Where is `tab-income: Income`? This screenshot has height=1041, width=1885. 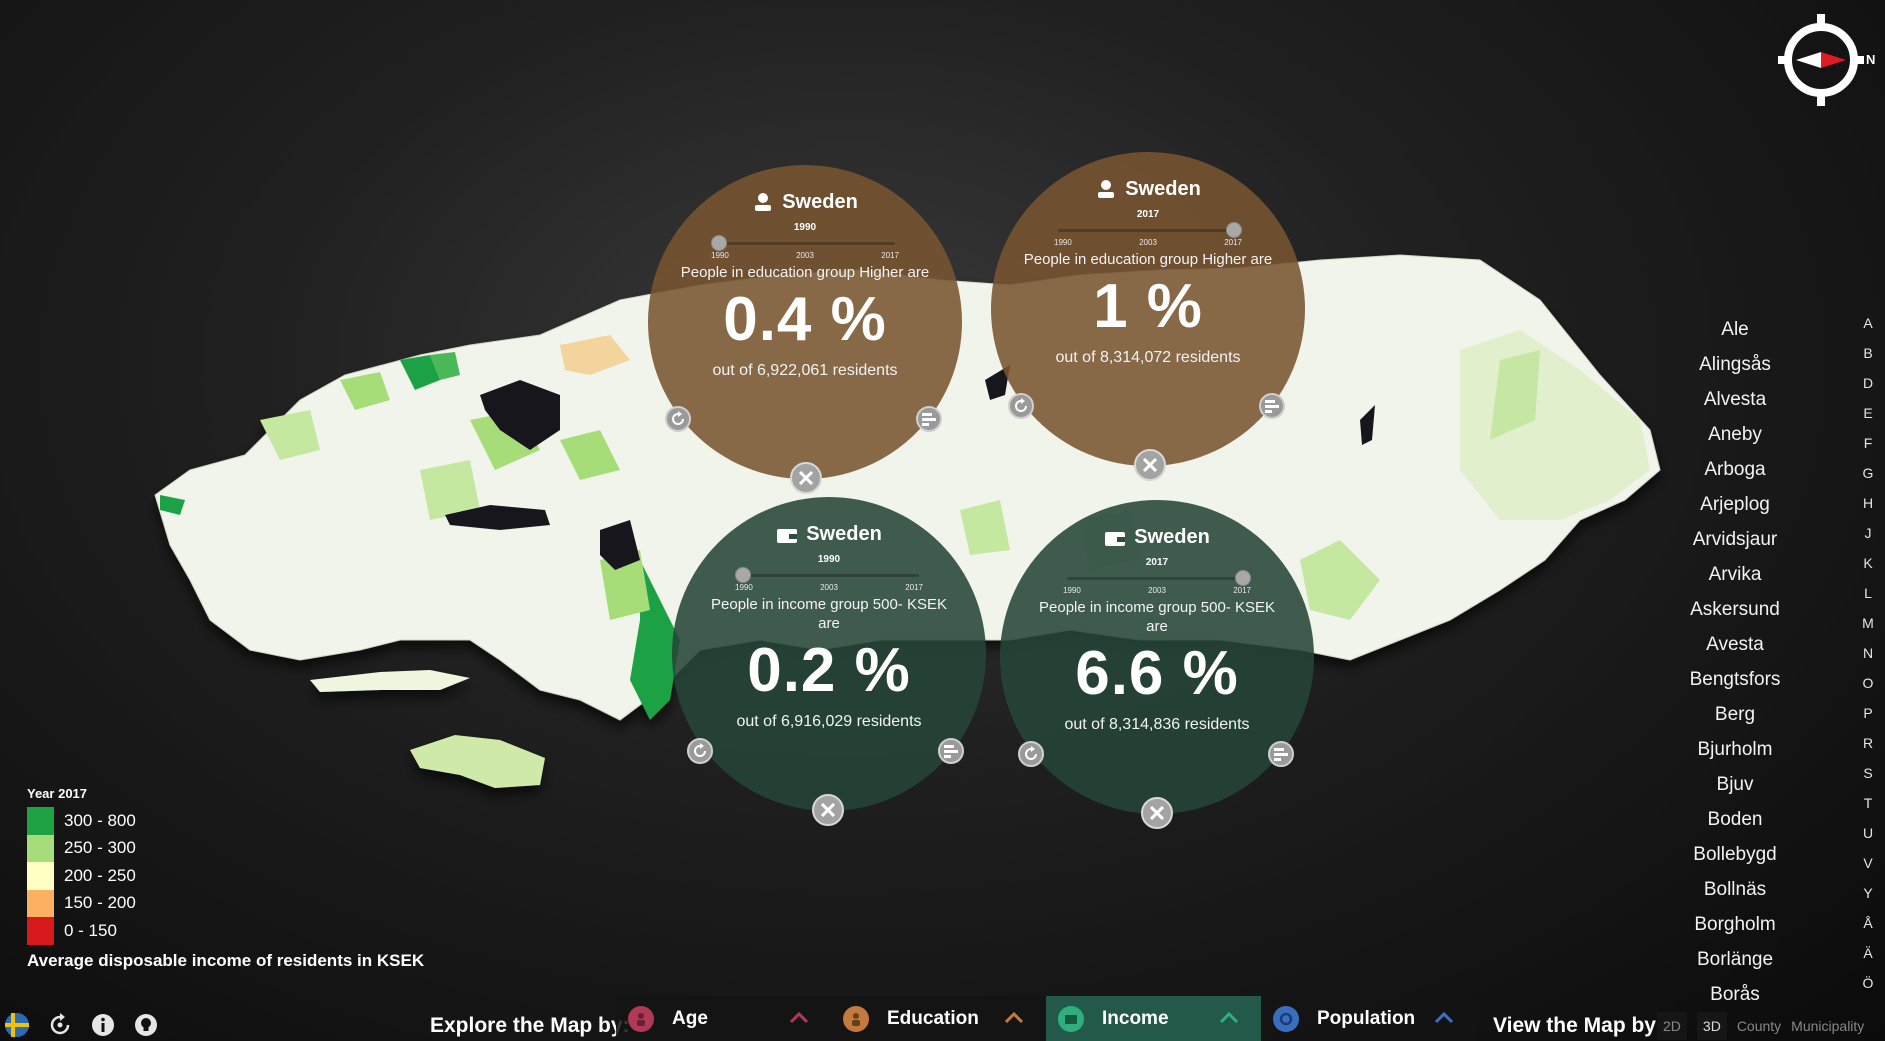 tab-income: Income is located at coordinates (1153, 1018).